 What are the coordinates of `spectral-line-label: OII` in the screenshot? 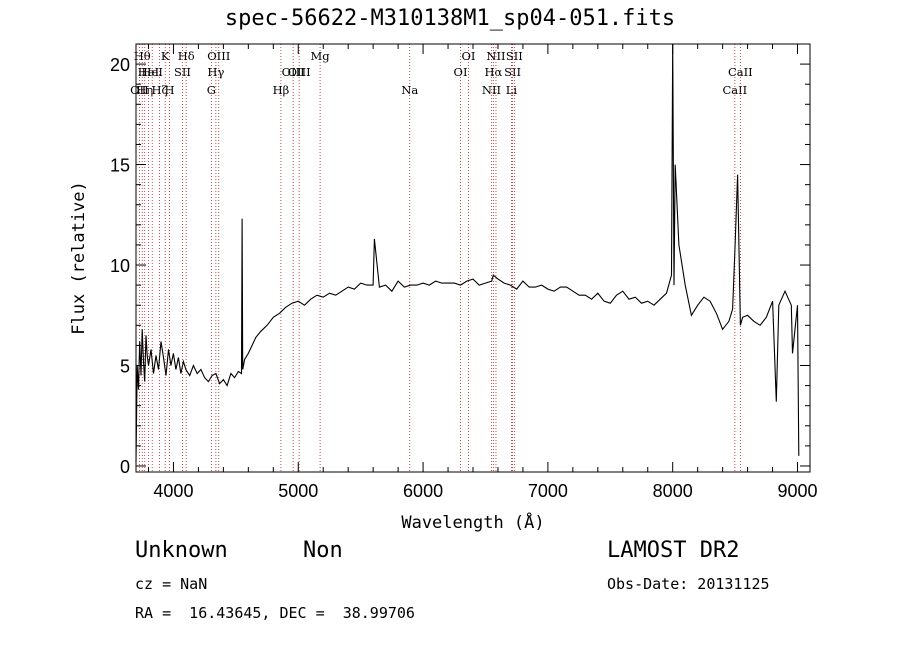 It's located at (139, 90).